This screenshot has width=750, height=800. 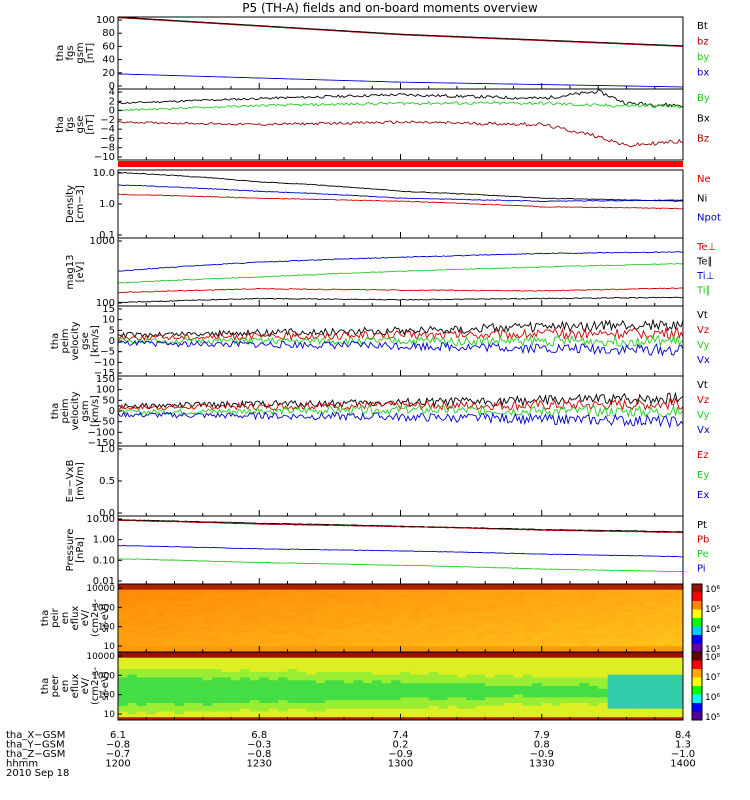 What do you see at coordinates (712, 678) in the screenshot?
I see `colorbar-label: 10⁷` at bounding box center [712, 678].